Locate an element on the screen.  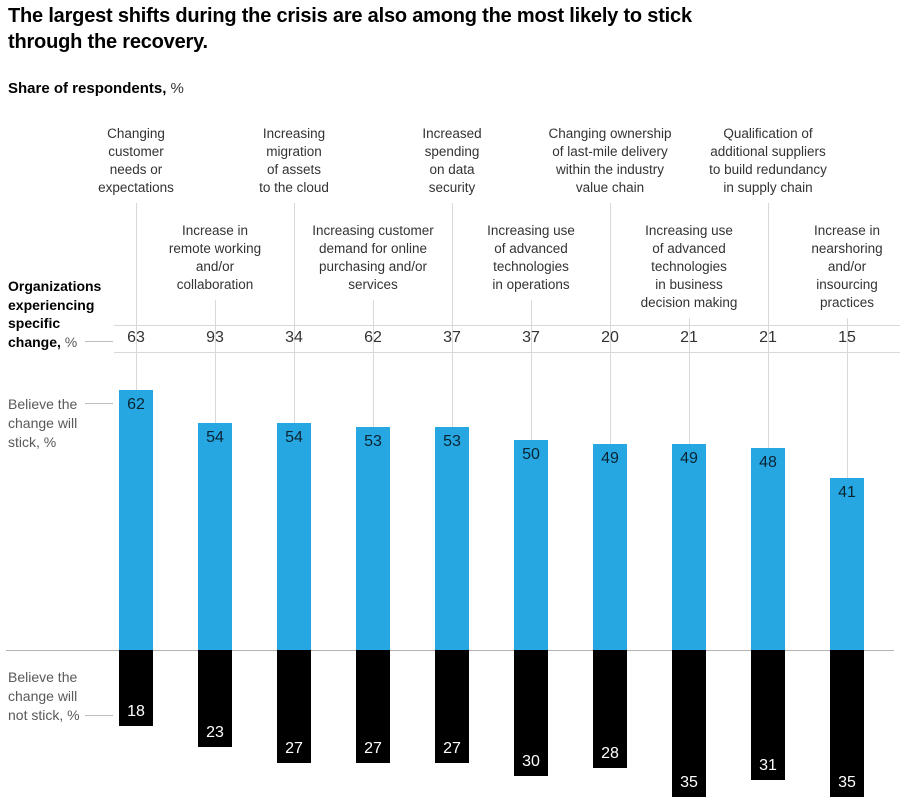
stick-bar: 48 is located at coordinates (768, 549).